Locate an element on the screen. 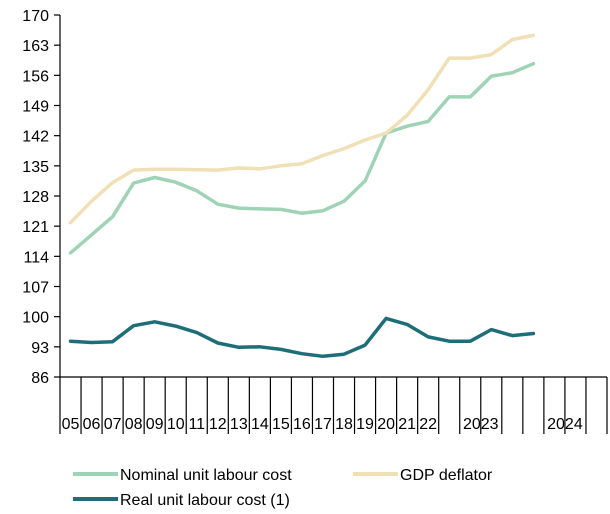  y-tick-label: 135 is located at coordinates (35, 167).